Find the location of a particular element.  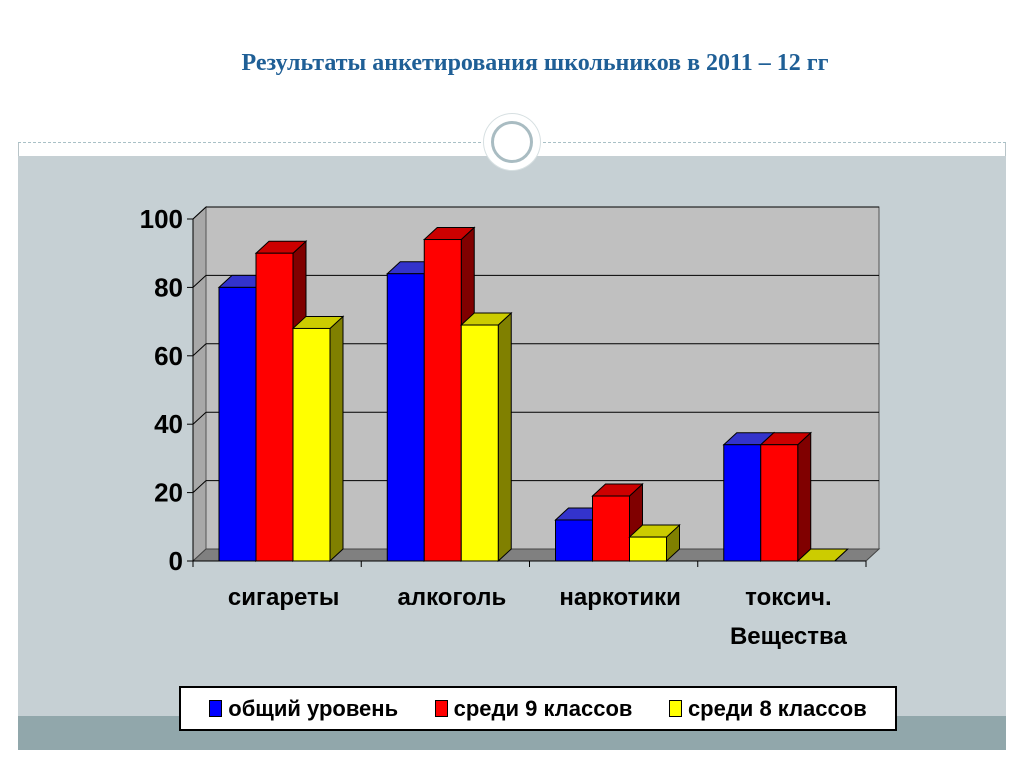

medallion-ring is located at coordinates (512, 142).